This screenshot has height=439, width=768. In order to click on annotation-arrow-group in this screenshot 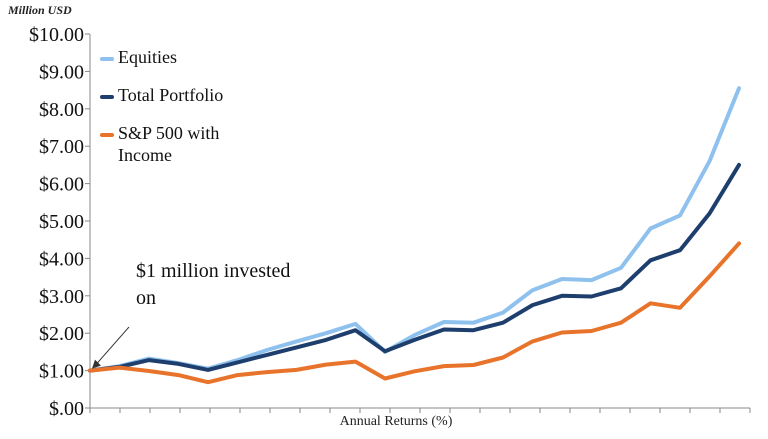, I will do `click(111, 347)`.